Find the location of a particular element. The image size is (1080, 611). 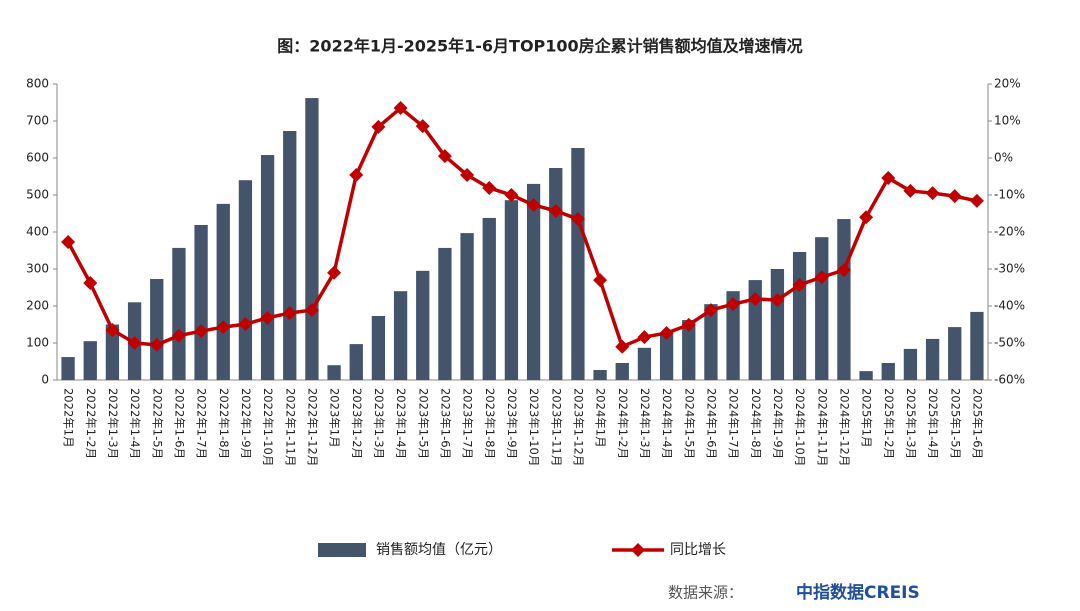

x-tick-label: 2023年1-12月 is located at coordinates (578, 427).